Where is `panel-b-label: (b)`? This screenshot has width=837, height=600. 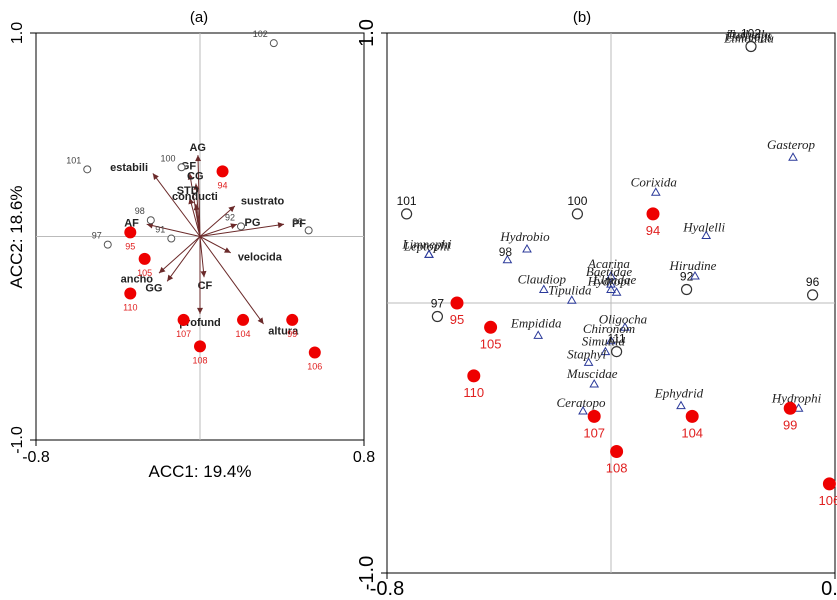 panel-b-label: (b) is located at coordinates (582, 17).